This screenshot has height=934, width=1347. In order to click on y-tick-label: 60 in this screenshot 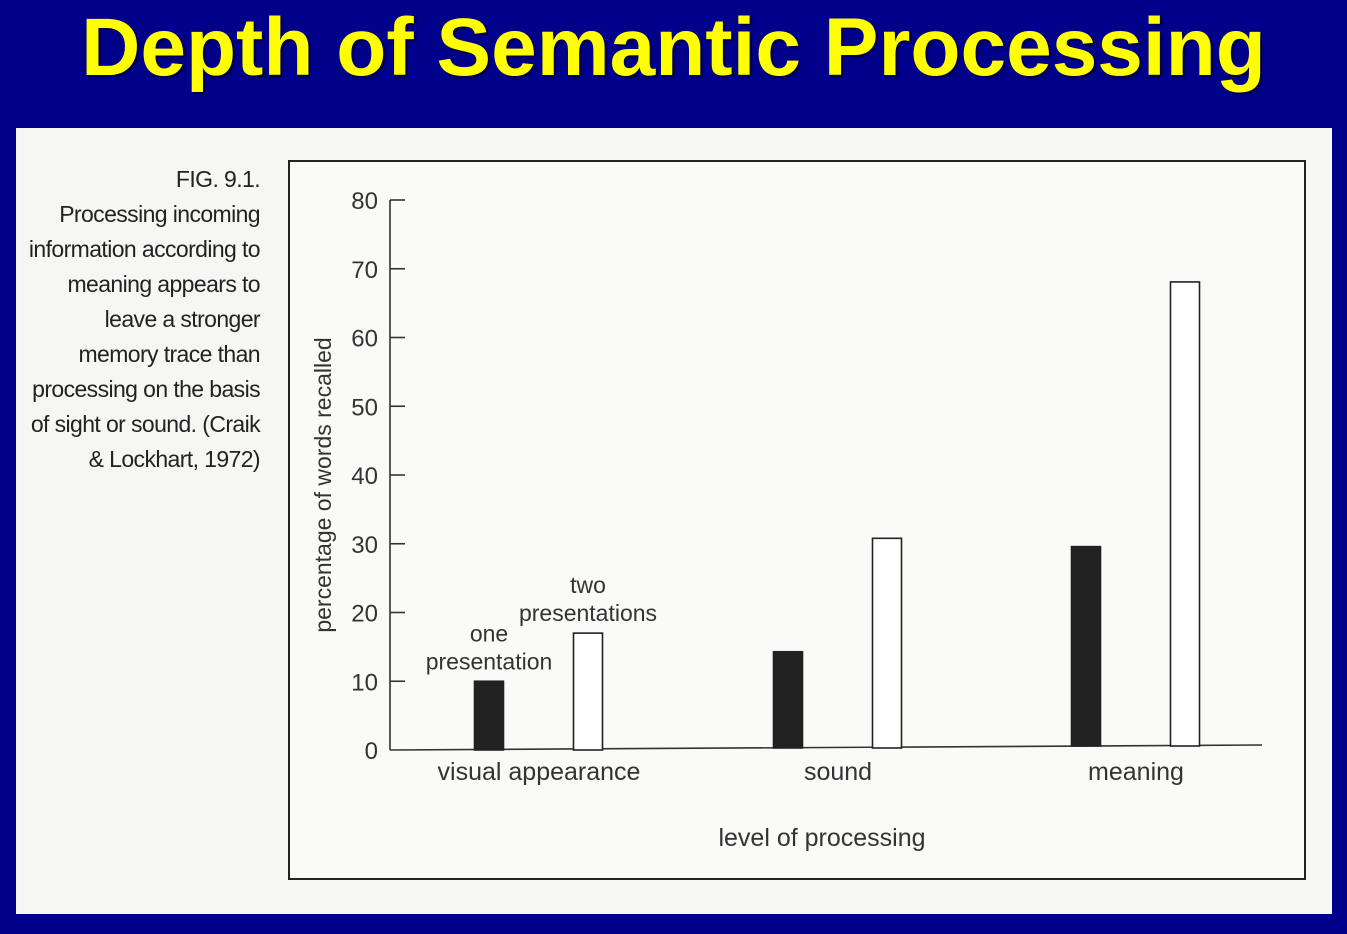, I will do `click(364, 339)`.